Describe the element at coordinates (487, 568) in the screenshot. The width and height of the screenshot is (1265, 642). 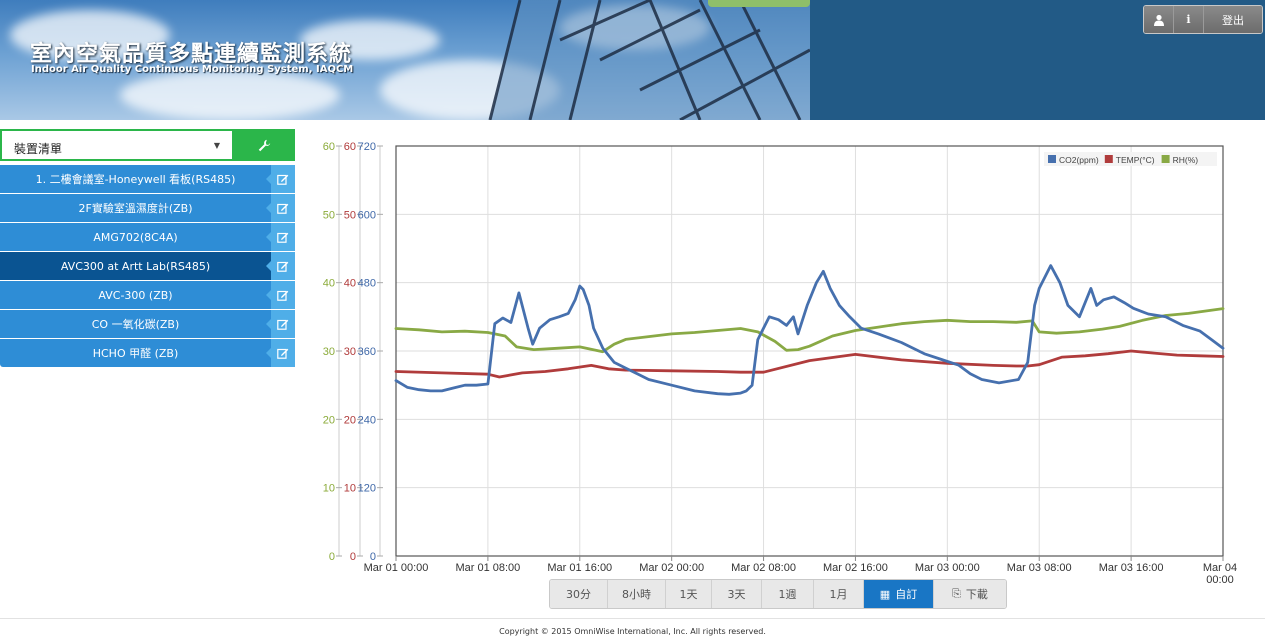
I see `x-axis-tick-label: Mar 01 08:00` at that location.